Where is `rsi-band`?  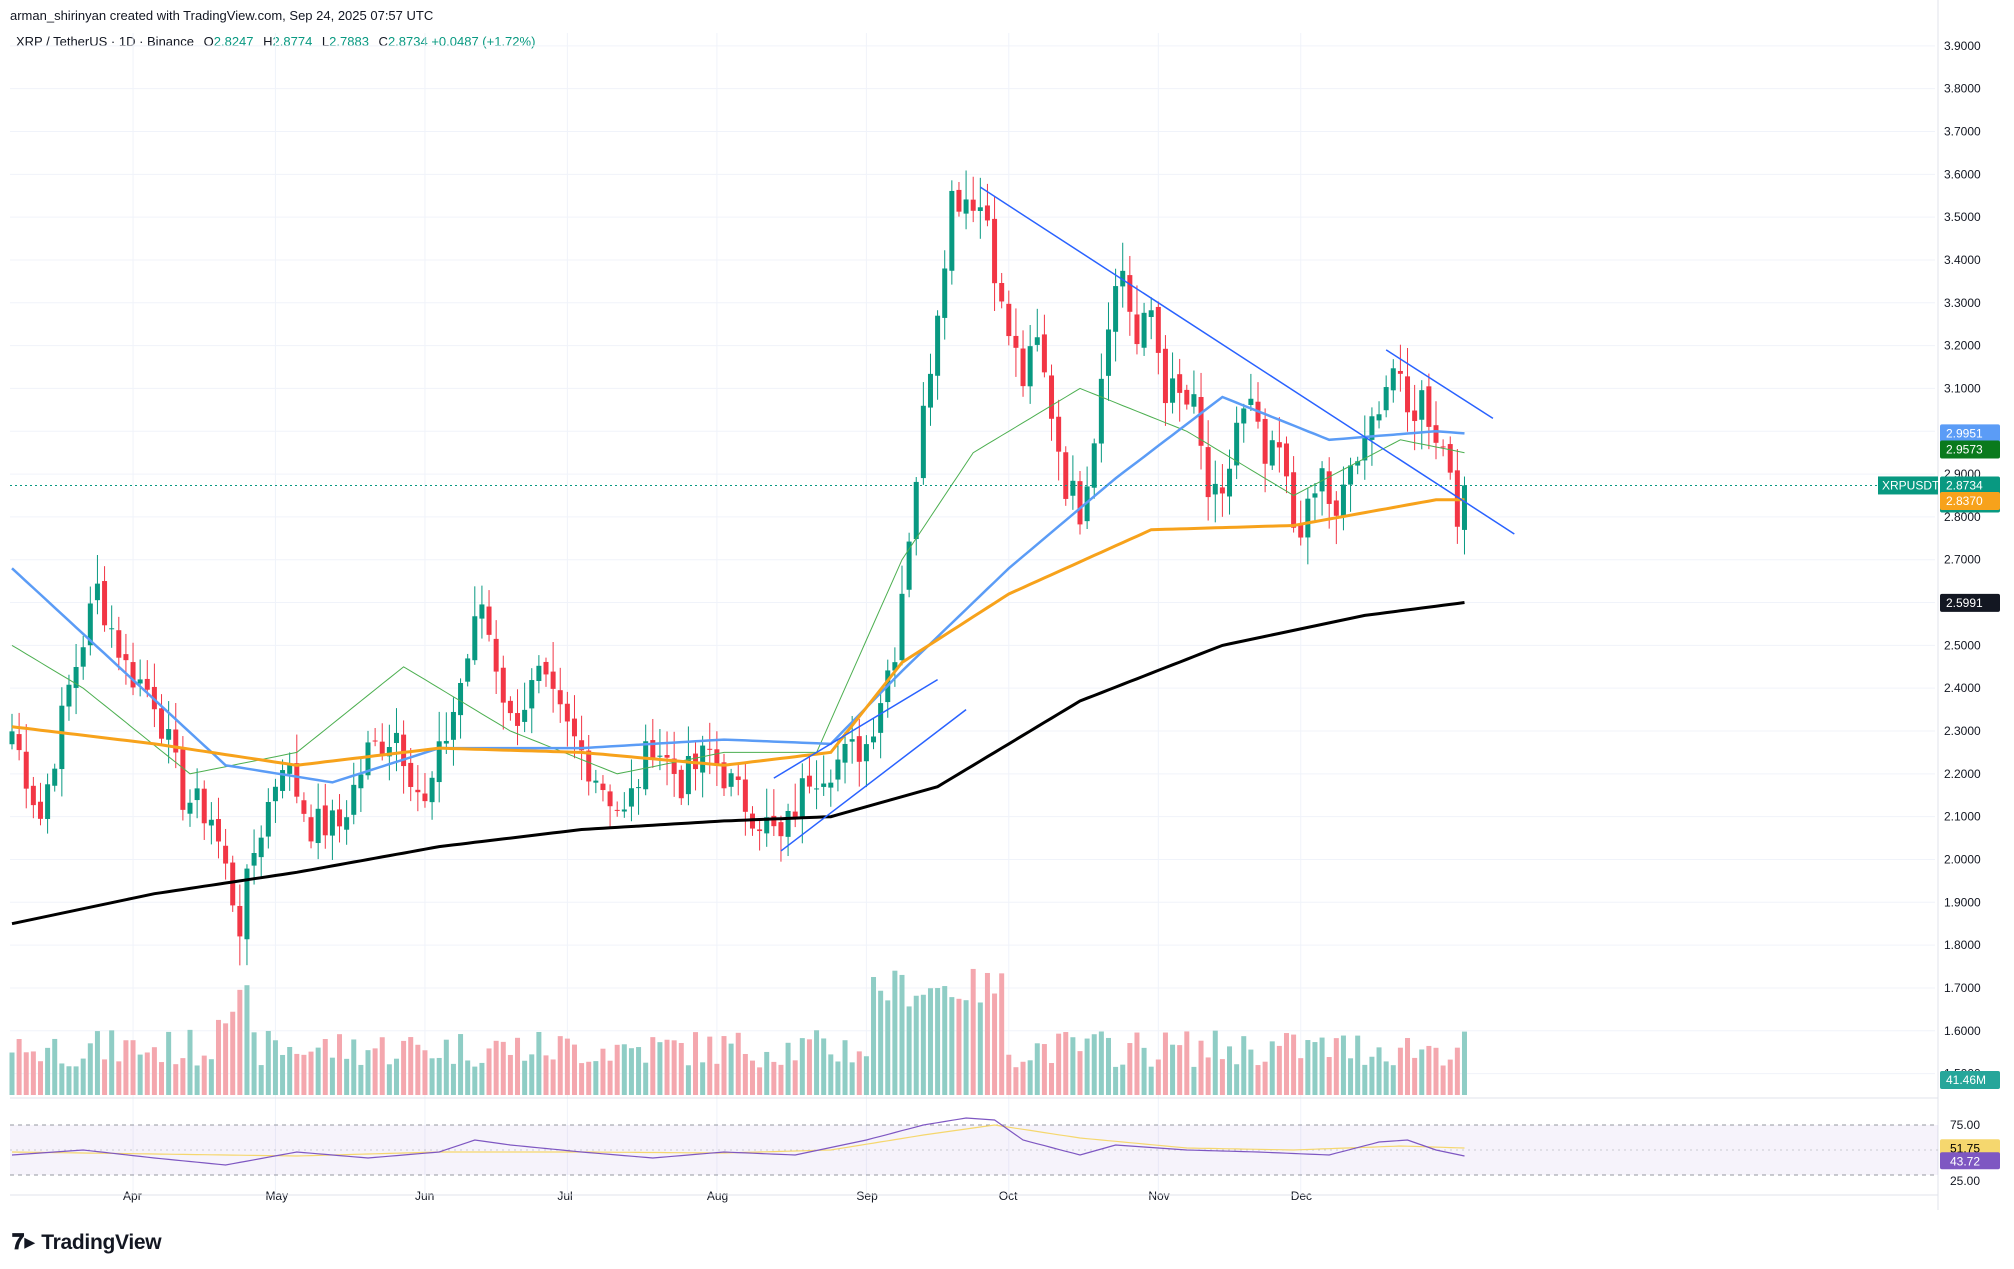 rsi-band is located at coordinates (974, 1150).